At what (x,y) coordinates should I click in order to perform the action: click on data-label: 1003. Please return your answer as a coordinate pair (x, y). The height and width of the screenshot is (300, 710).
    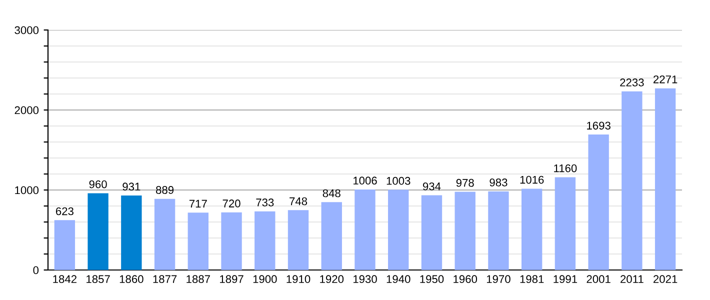
    Looking at the image, I should click on (398, 180).